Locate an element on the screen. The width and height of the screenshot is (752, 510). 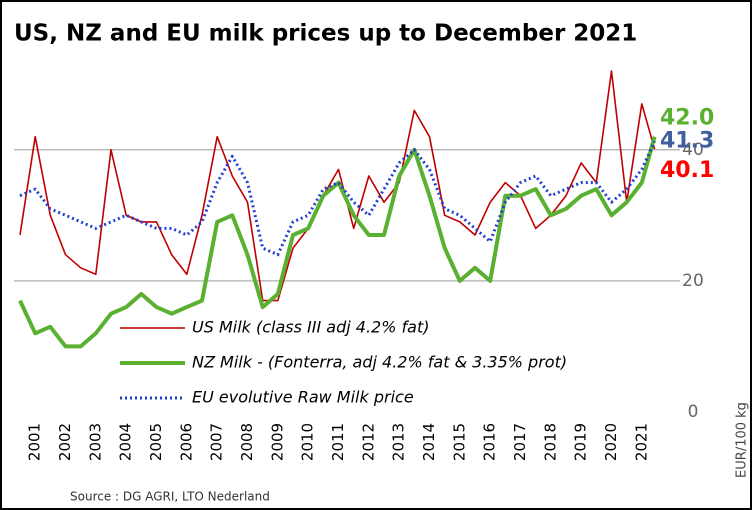
y-tick-label: 20 is located at coordinates (693, 281).